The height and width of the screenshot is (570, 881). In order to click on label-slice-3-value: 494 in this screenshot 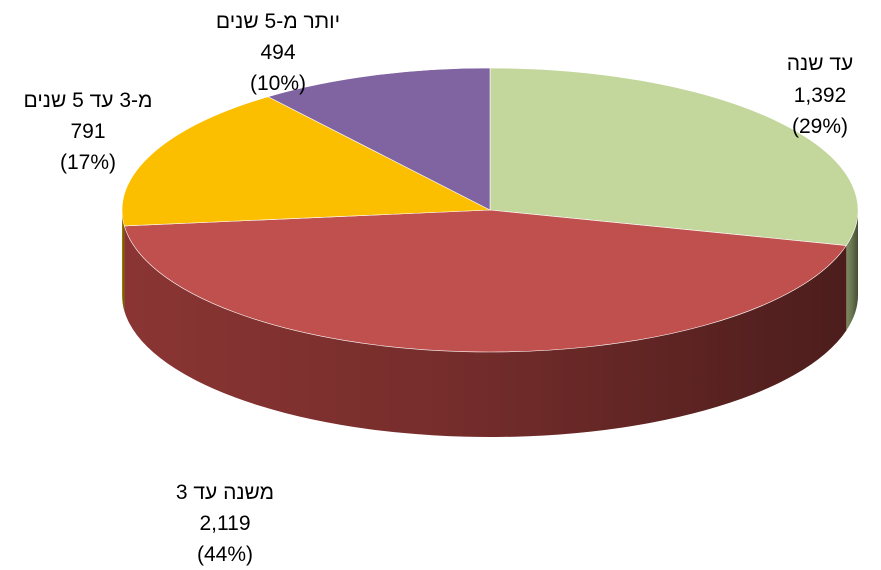, I will do `click(277, 52)`.